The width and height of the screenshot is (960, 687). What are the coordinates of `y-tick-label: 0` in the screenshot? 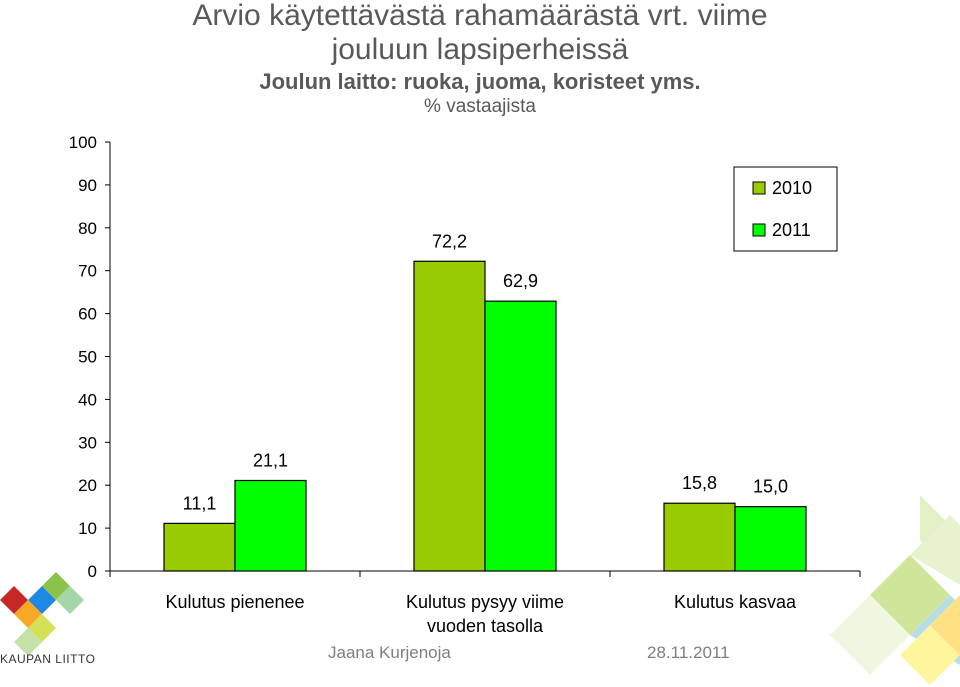 It's located at (92, 571).